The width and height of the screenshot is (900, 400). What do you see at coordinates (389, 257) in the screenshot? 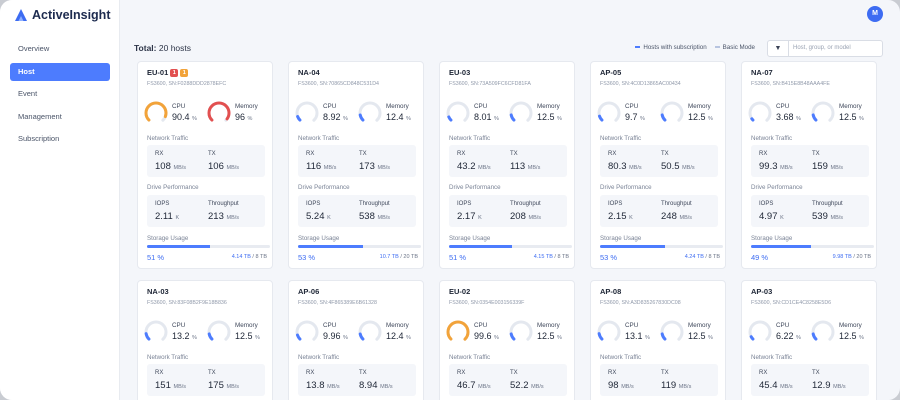
I see `storage-used: 10.7 TB` at bounding box center [389, 257].